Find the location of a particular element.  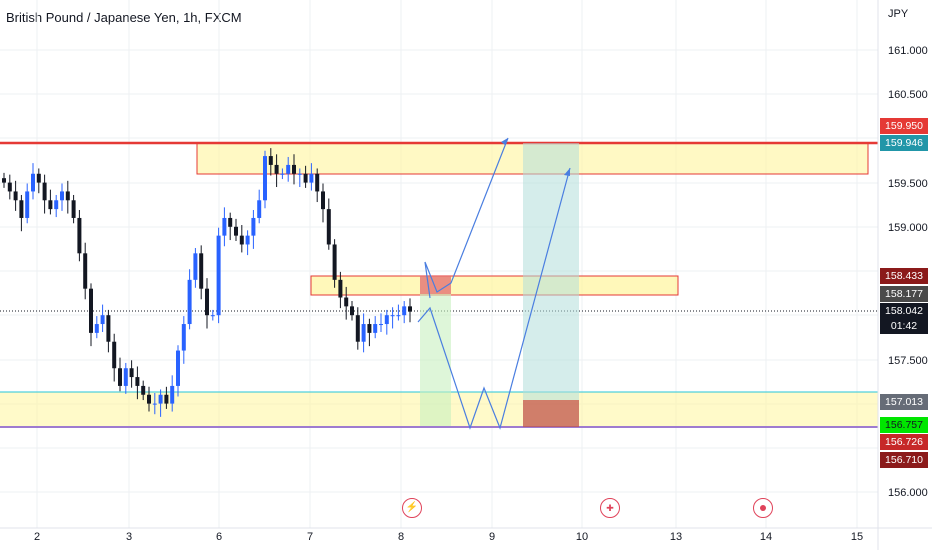

price-axis-label: 161.000 is located at coordinates (908, 51).